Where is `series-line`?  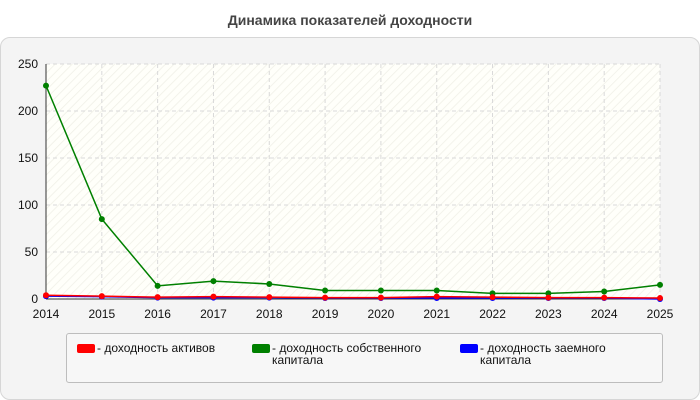
series-line is located at coordinates (353, 296).